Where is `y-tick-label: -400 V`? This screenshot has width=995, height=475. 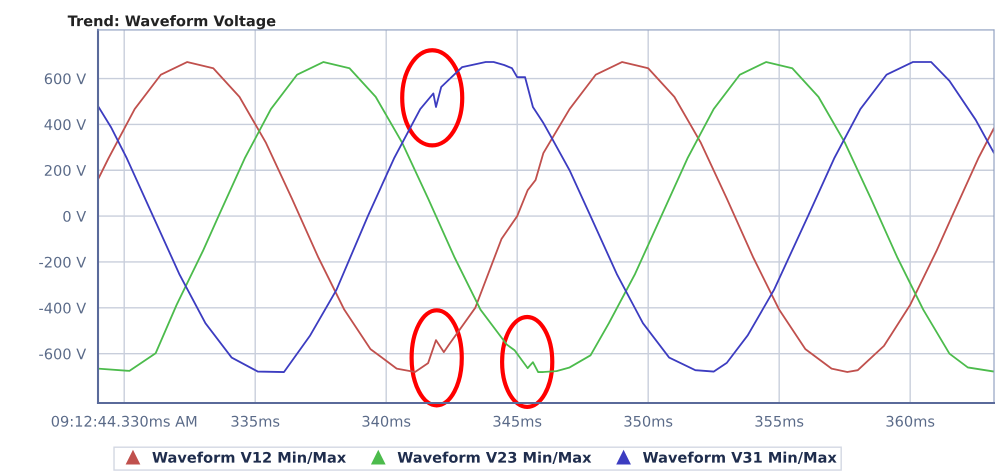 y-tick-label: -400 V is located at coordinates (62, 308).